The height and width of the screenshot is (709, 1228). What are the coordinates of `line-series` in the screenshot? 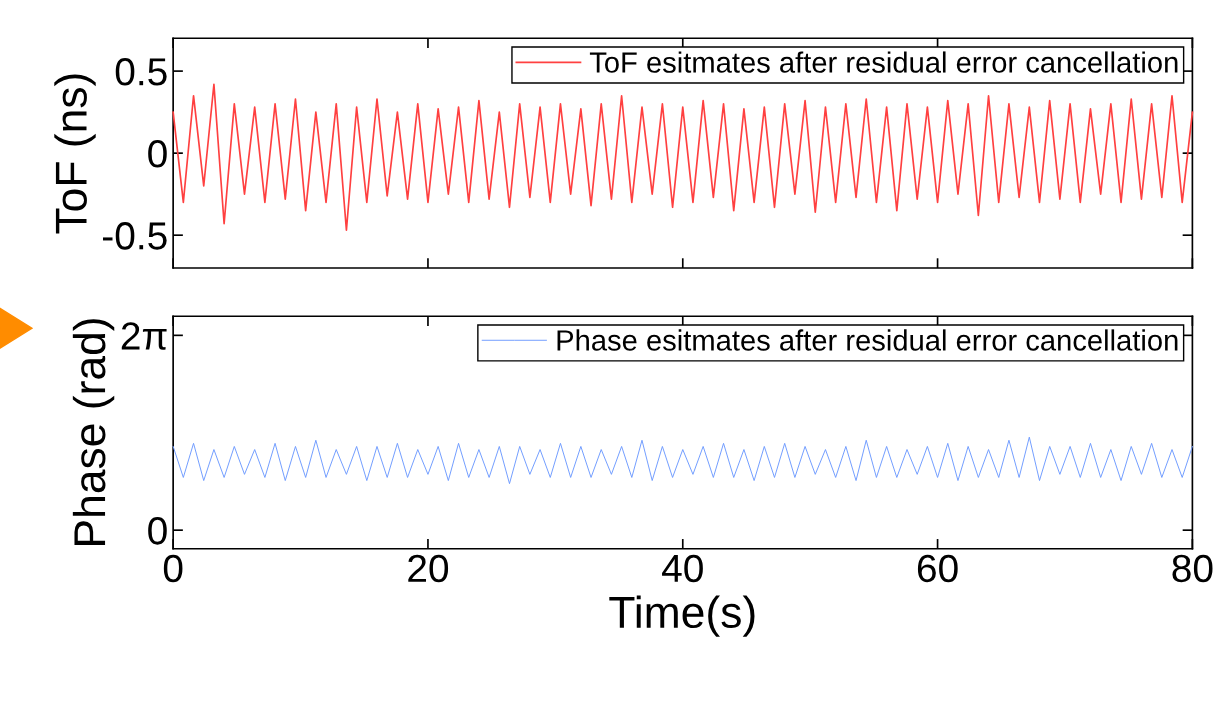 It's located at (682, 460).